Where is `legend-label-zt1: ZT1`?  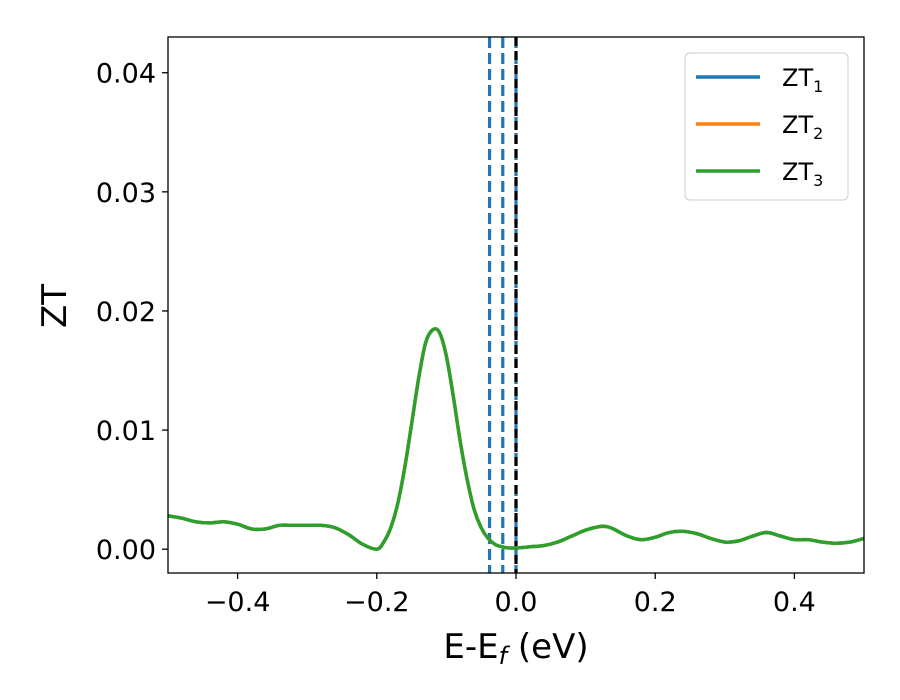 legend-label-zt1: ZT1 is located at coordinates (802, 80).